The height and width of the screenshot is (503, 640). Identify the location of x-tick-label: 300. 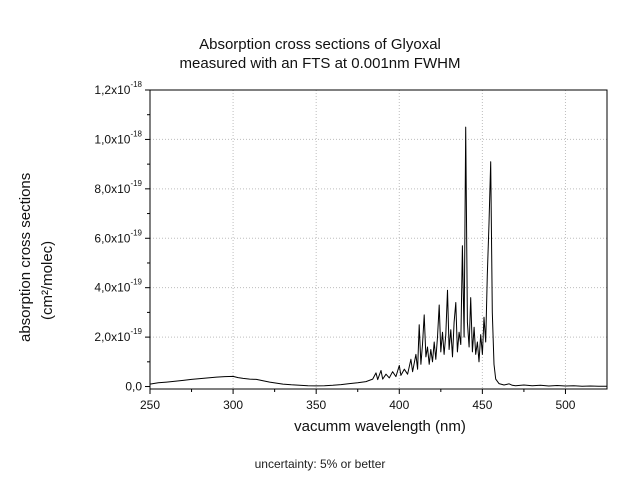
(233, 405).